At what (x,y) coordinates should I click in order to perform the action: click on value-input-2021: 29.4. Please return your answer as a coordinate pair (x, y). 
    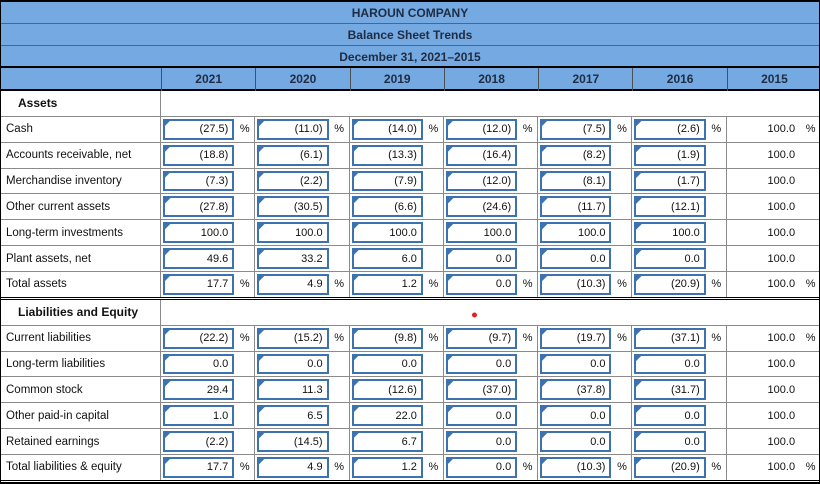
    Looking at the image, I should click on (199, 390).